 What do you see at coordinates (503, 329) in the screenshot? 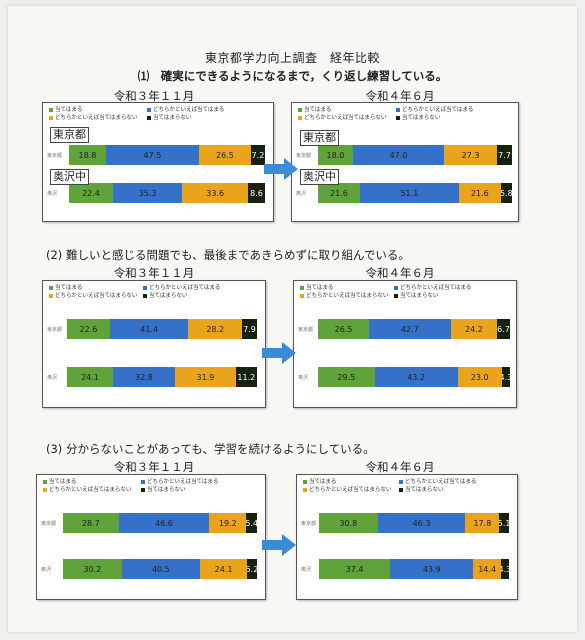
I see `bar-segment: 6.7` at bounding box center [503, 329].